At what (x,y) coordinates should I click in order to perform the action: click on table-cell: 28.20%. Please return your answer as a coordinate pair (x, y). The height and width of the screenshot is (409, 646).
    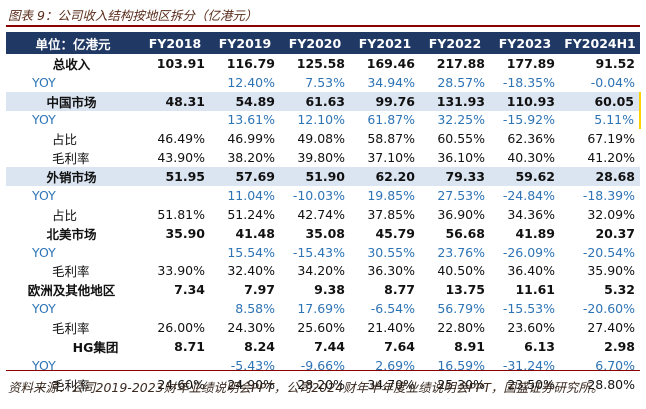
    Looking at the image, I should click on (321, 384).